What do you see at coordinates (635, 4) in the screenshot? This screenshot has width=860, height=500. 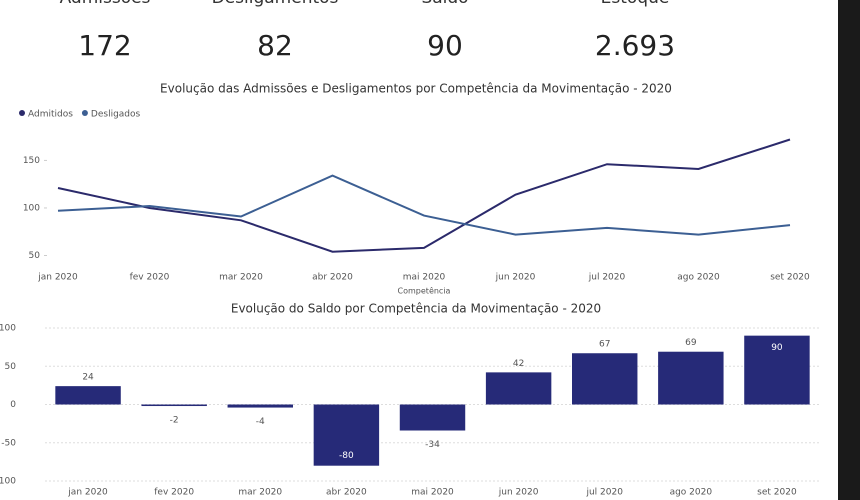 I see `kpi-label: Estoque` at bounding box center [635, 4].